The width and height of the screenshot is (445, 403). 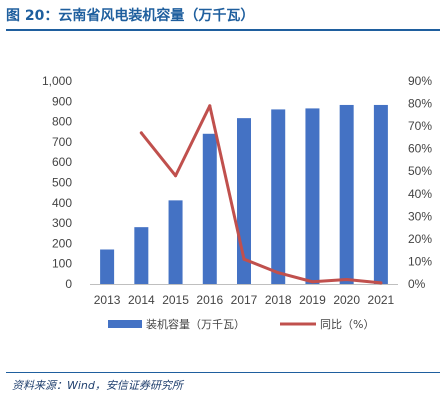 I want to click on yoy-point-2020, so click(x=347, y=279).